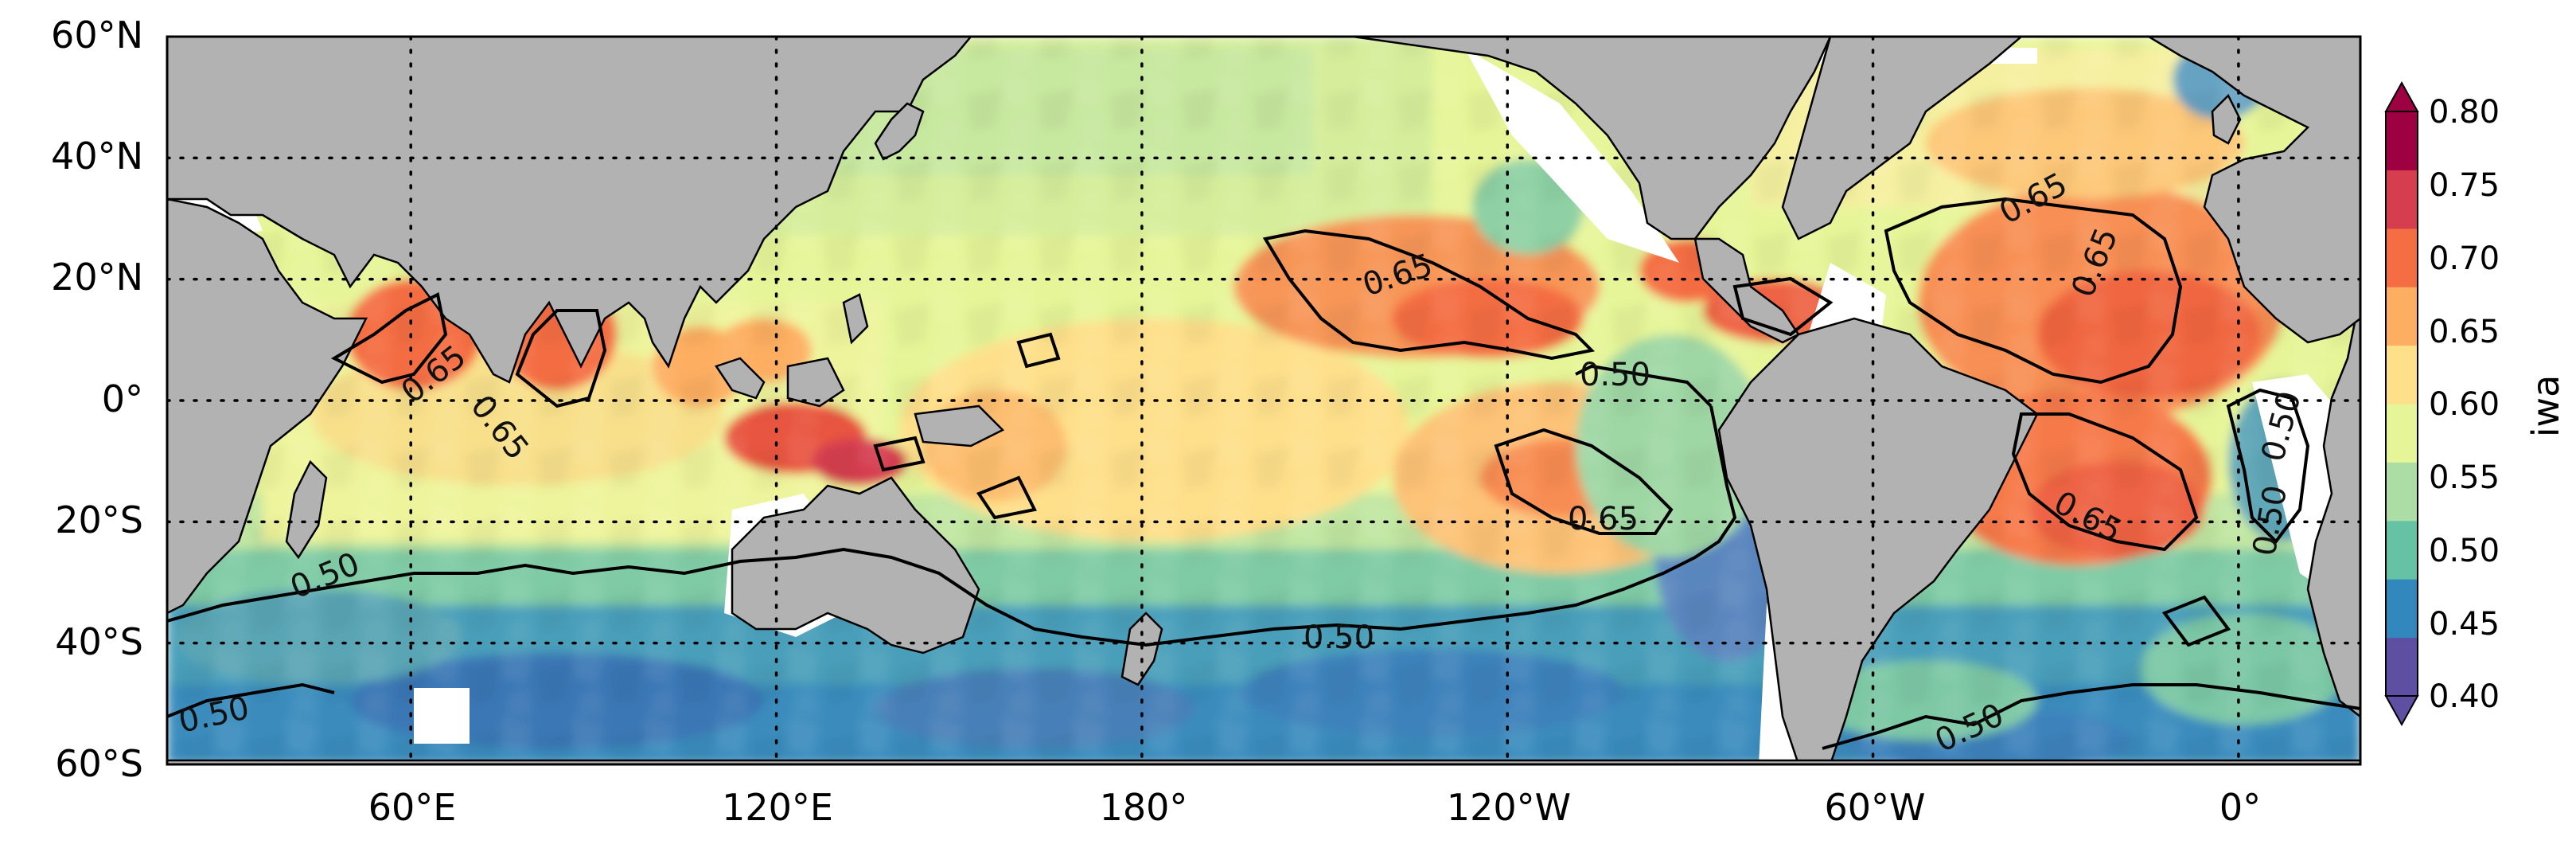 The image size is (2576, 848). Describe the element at coordinates (2464, 624) in the screenshot. I see `colorbar-tick-label: 0.45` at that location.